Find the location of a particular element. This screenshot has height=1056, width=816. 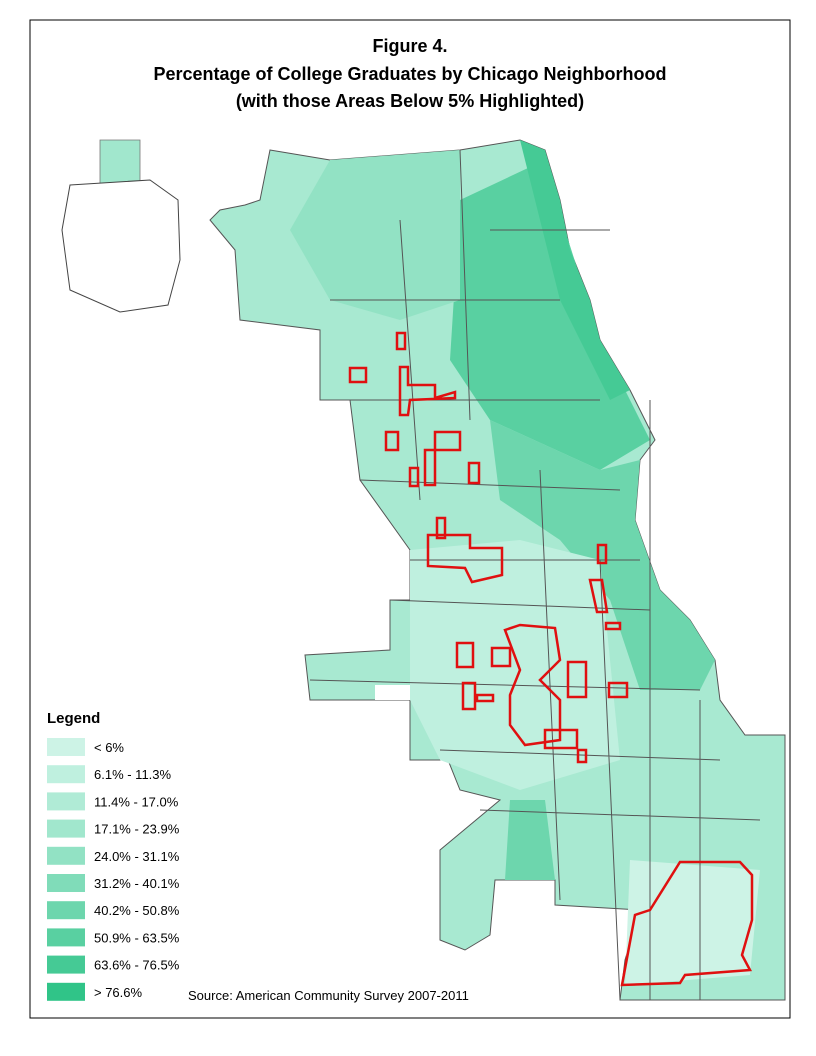

legend-label: 63.6% - 76.5% is located at coordinates (137, 965).